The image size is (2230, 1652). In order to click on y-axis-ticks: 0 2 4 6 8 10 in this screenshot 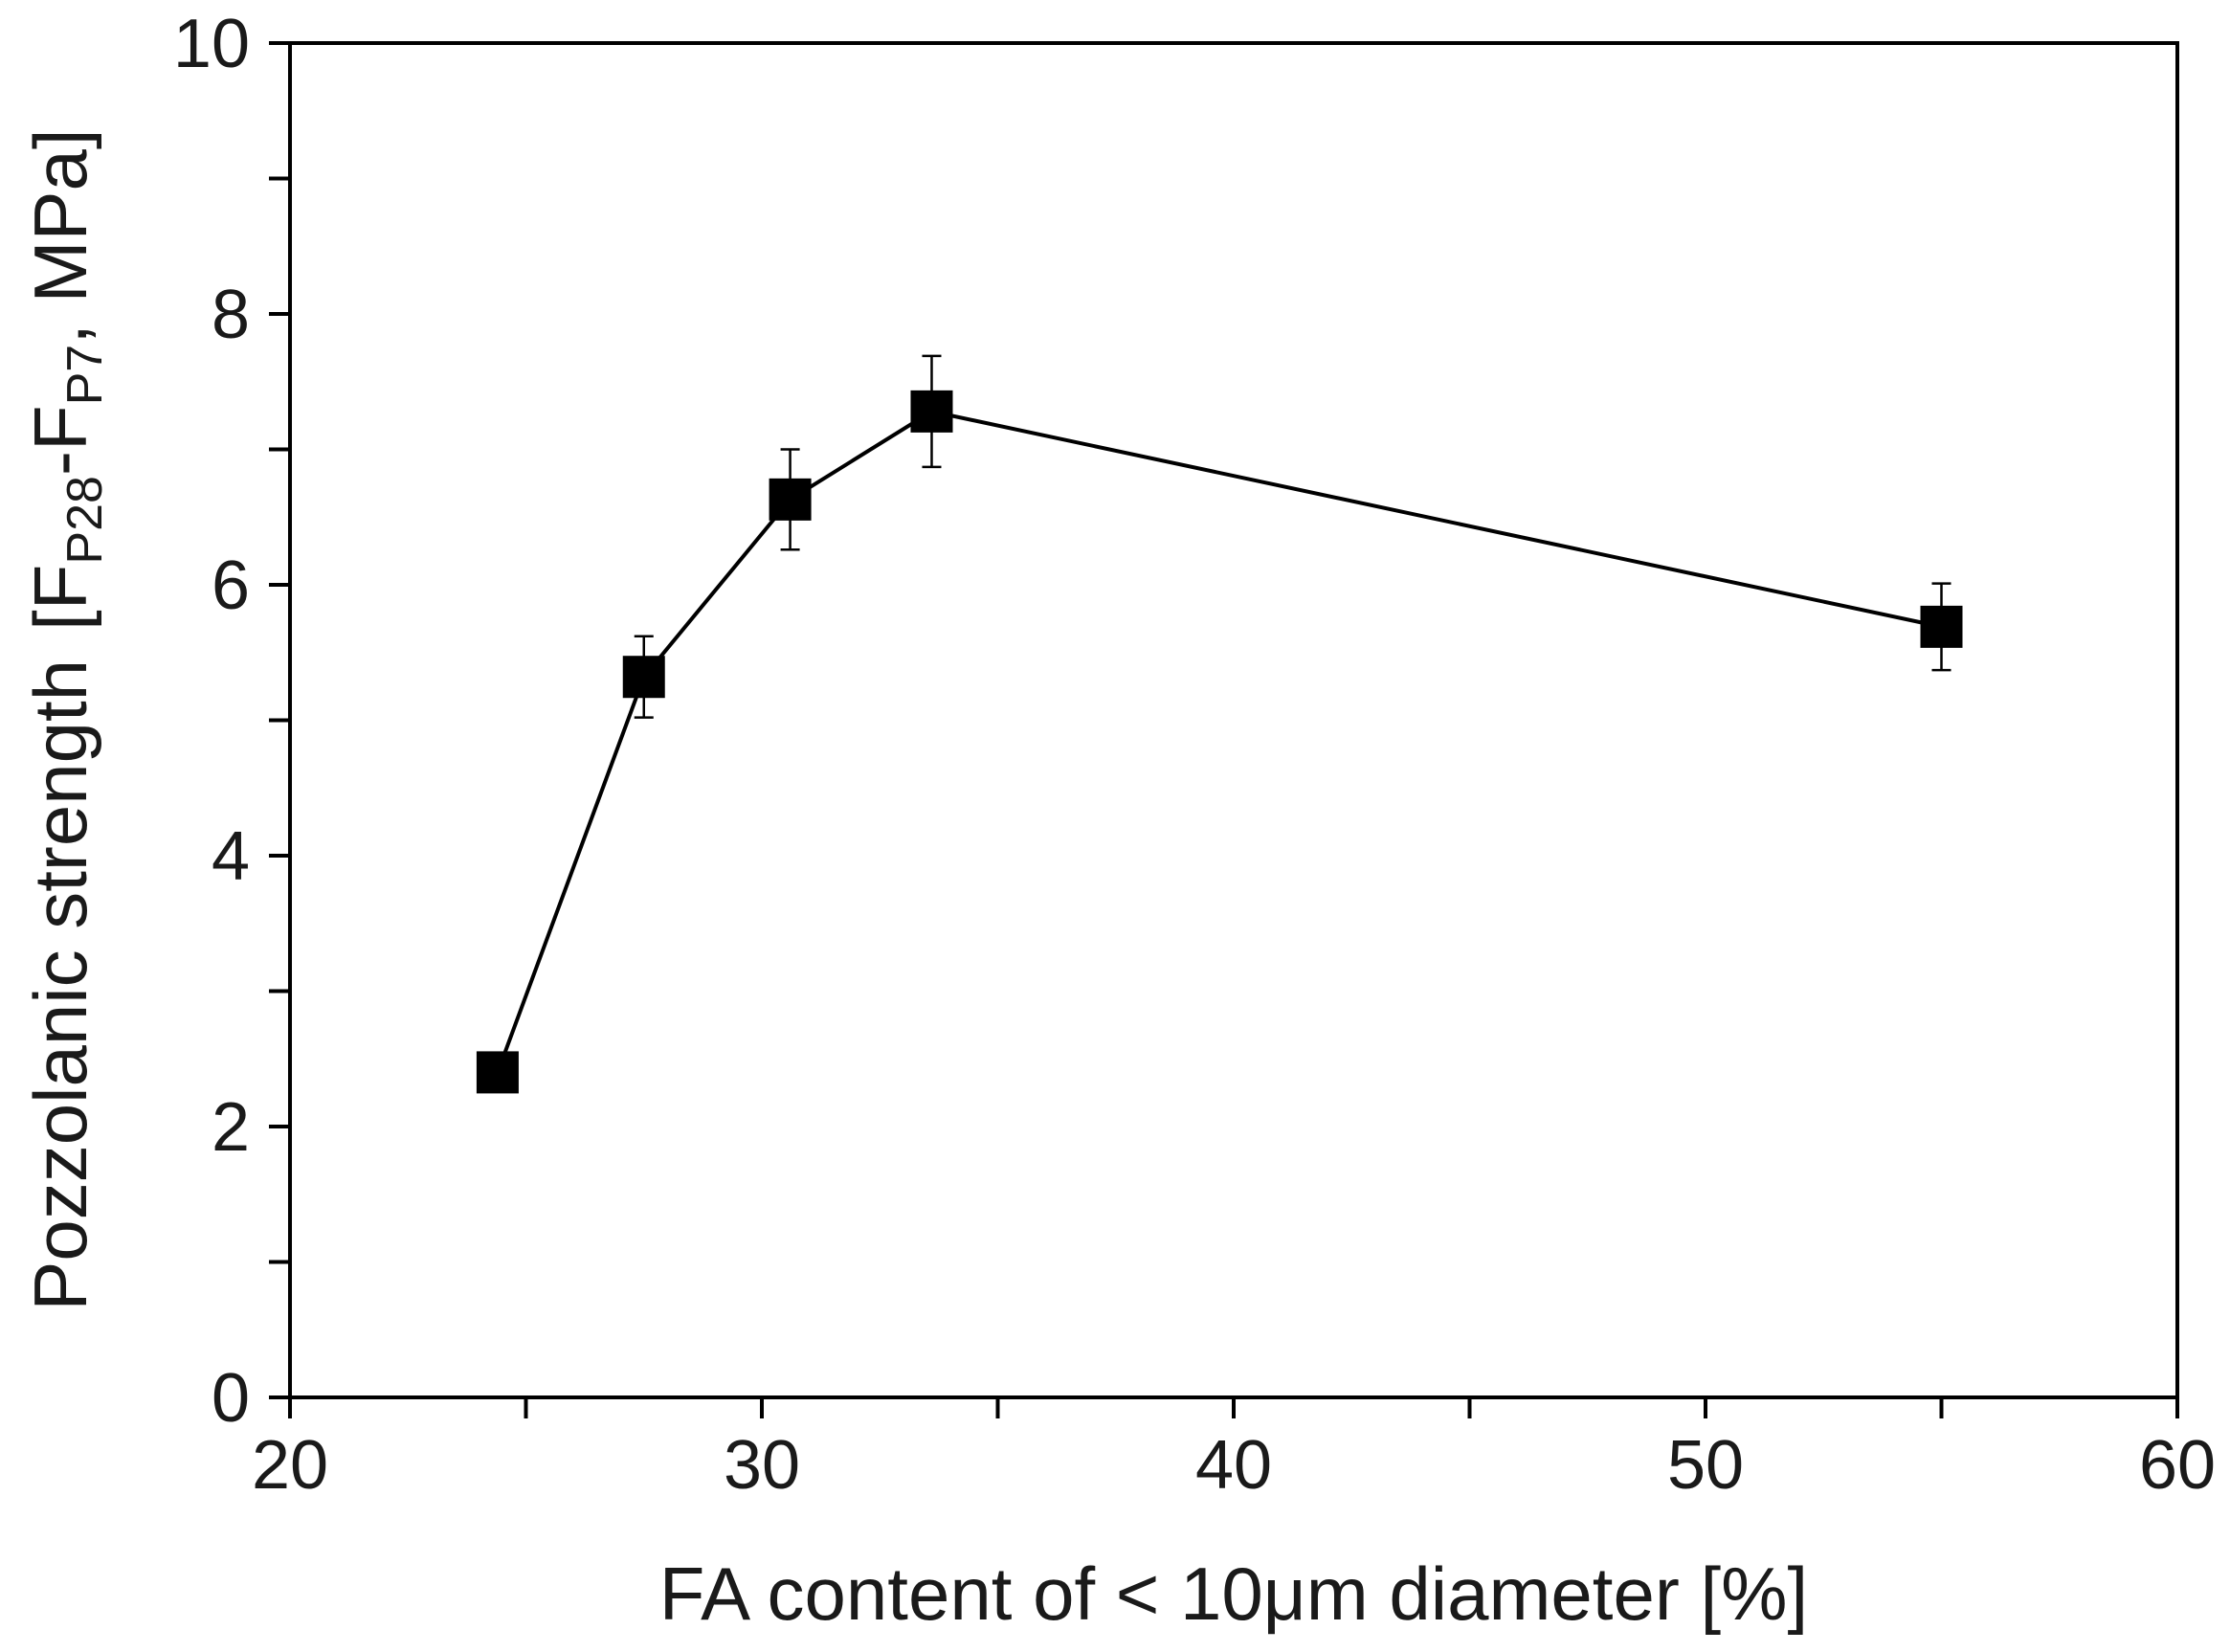, I will do `click(231, 721)`.